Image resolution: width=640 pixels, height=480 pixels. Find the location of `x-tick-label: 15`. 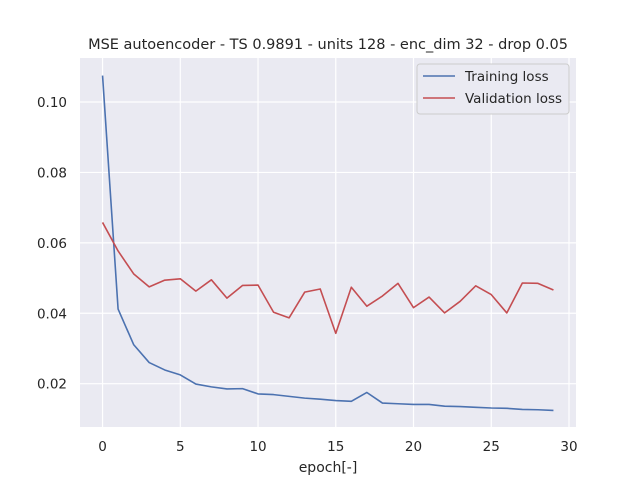

x-tick-label: 15 is located at coordinates (335, 447).